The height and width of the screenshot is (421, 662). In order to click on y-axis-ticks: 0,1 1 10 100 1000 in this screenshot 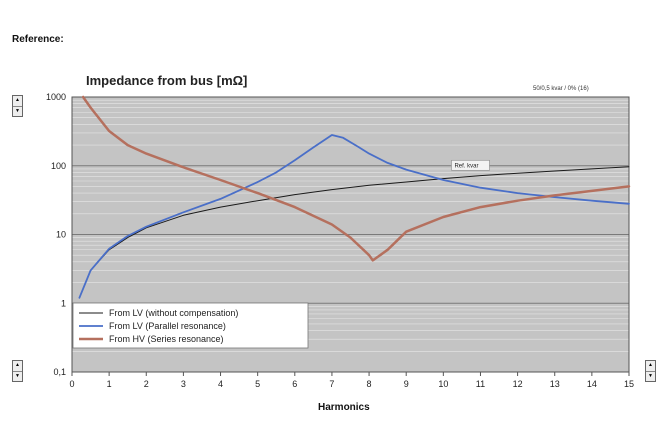, I will do `click(56, 234)`.